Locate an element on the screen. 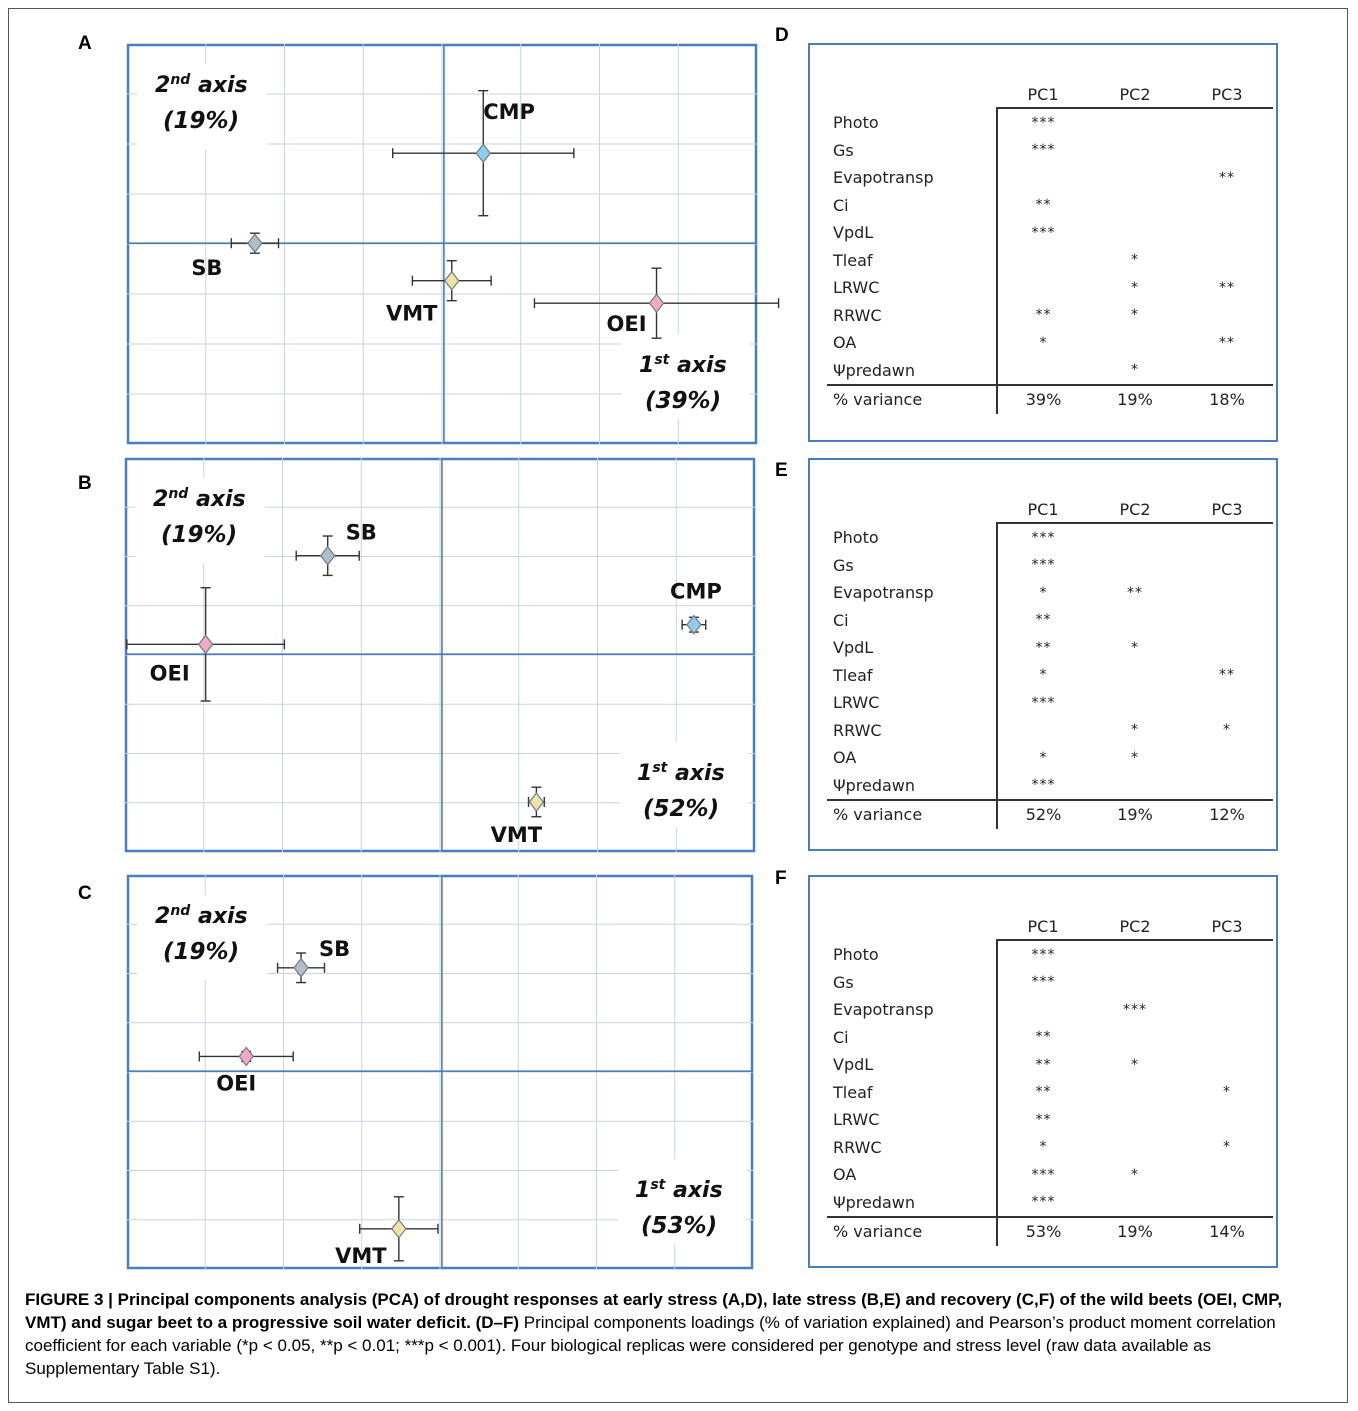 The image size is (1358, 1411). column-header: PC3 is located at coordinates (1227, 95).